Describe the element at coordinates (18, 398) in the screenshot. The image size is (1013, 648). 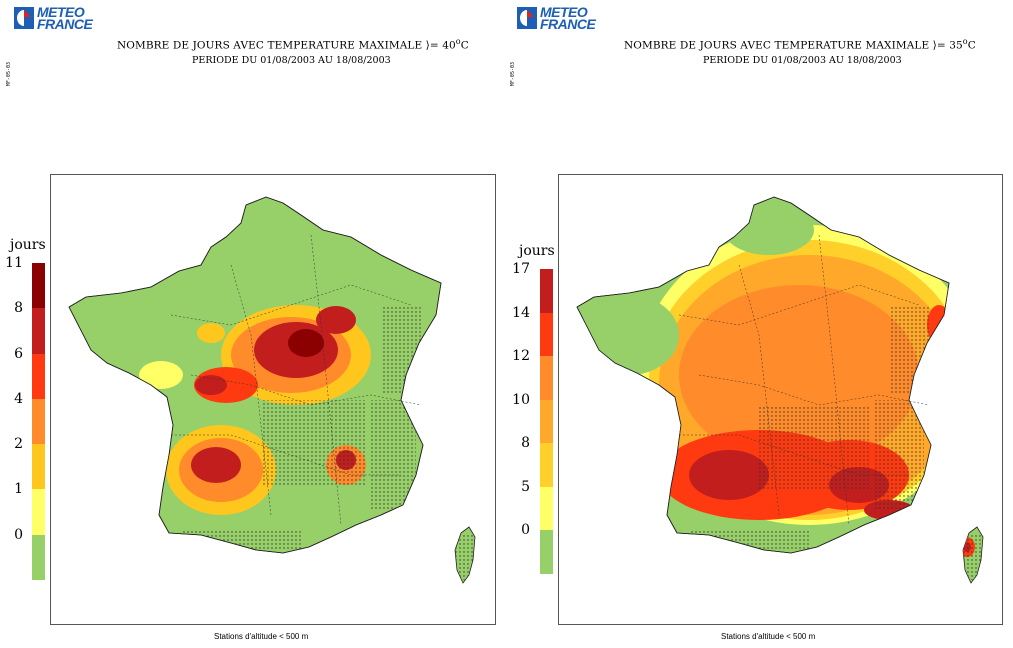
I see `legend-tick-label: 4` at that location.